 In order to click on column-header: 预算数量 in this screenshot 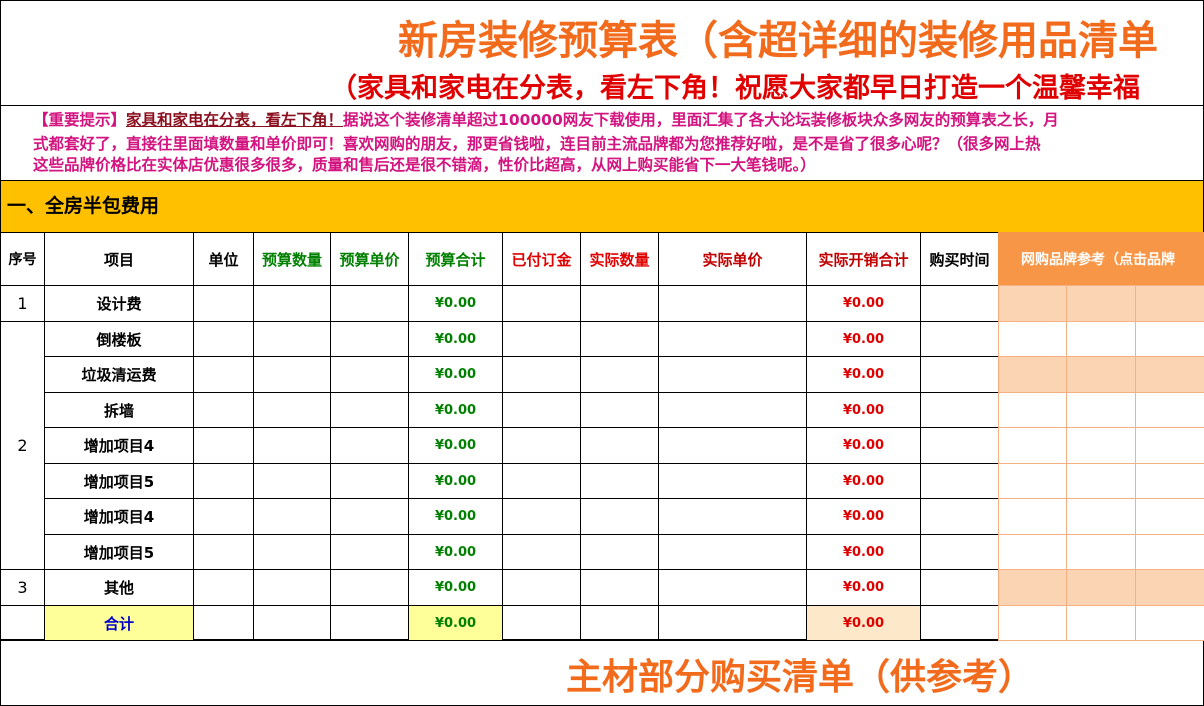, I will do `click(292, 259)`.